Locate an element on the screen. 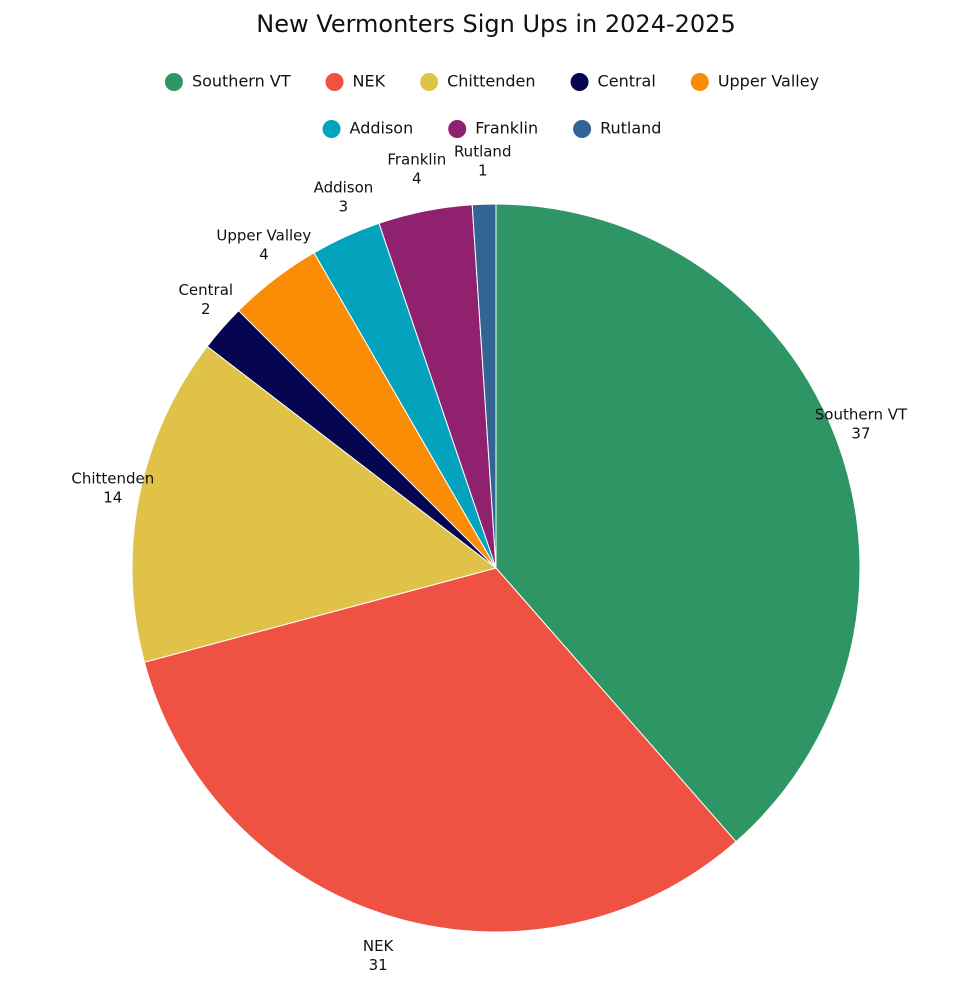  legend-label: NEK is located at coordinates (369, 81).